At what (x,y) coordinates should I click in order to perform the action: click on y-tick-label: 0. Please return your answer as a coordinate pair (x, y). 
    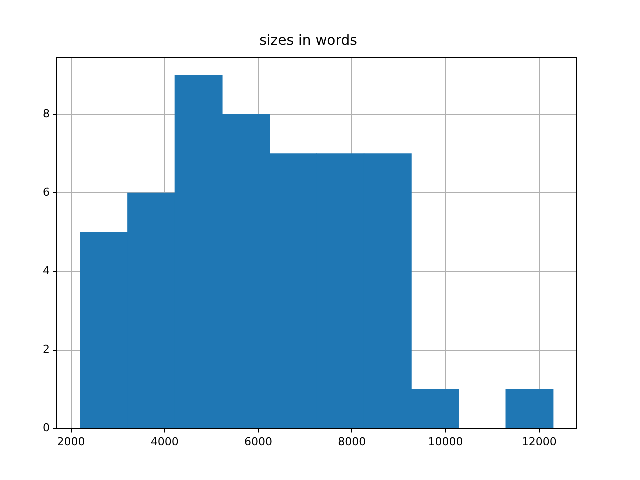
    Looking at the image, I should click on (46, 428).